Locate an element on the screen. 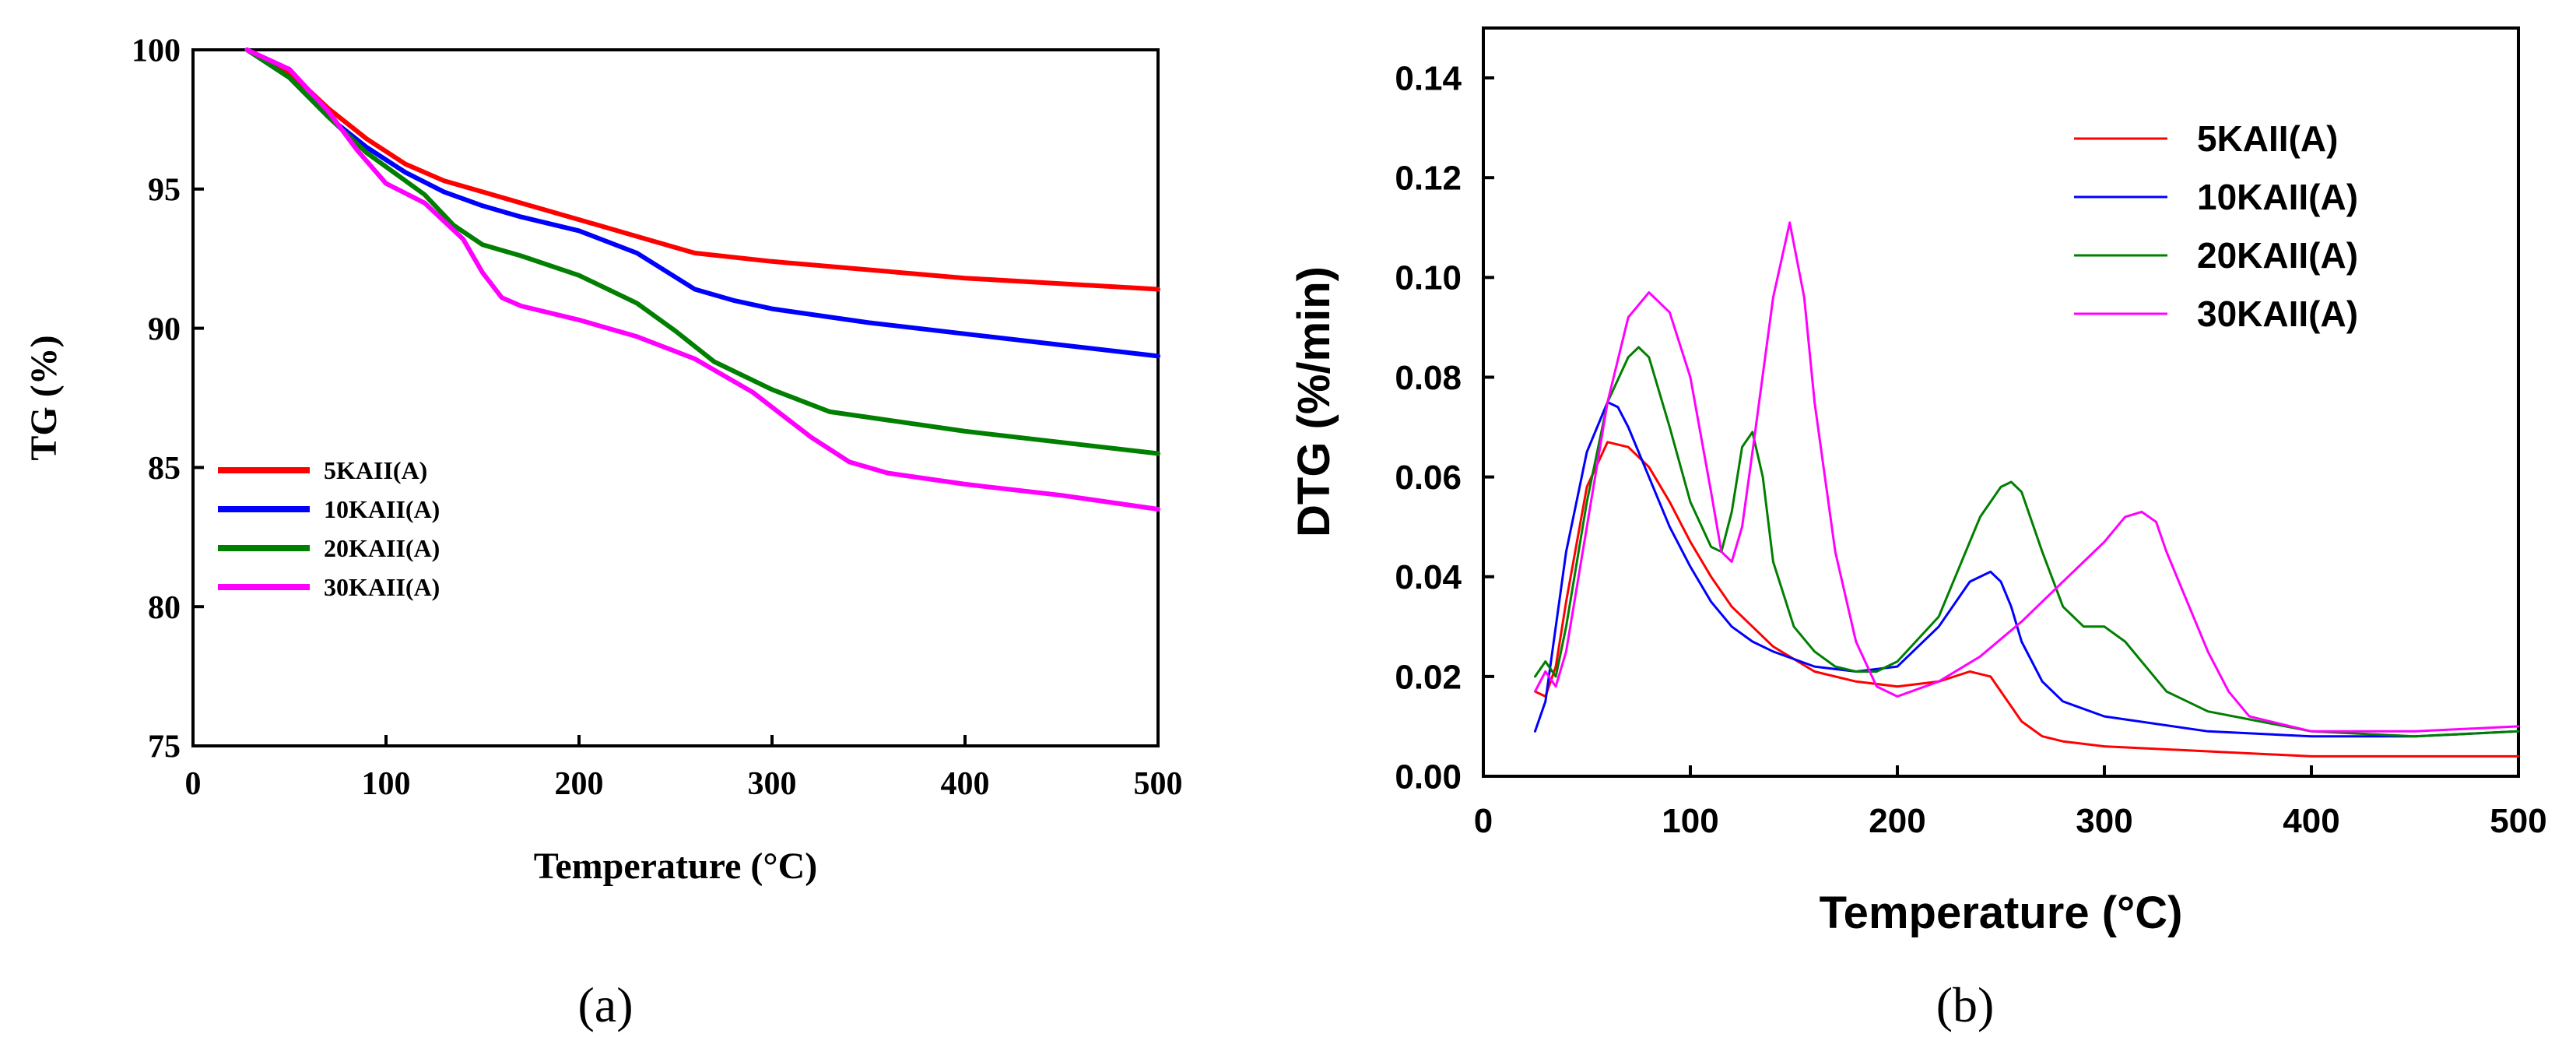 This screenshot has height=1062, width=2576. panel-a-legend-label-20kaii-a: 20KAII(A) is located at coordinates (382, 548).